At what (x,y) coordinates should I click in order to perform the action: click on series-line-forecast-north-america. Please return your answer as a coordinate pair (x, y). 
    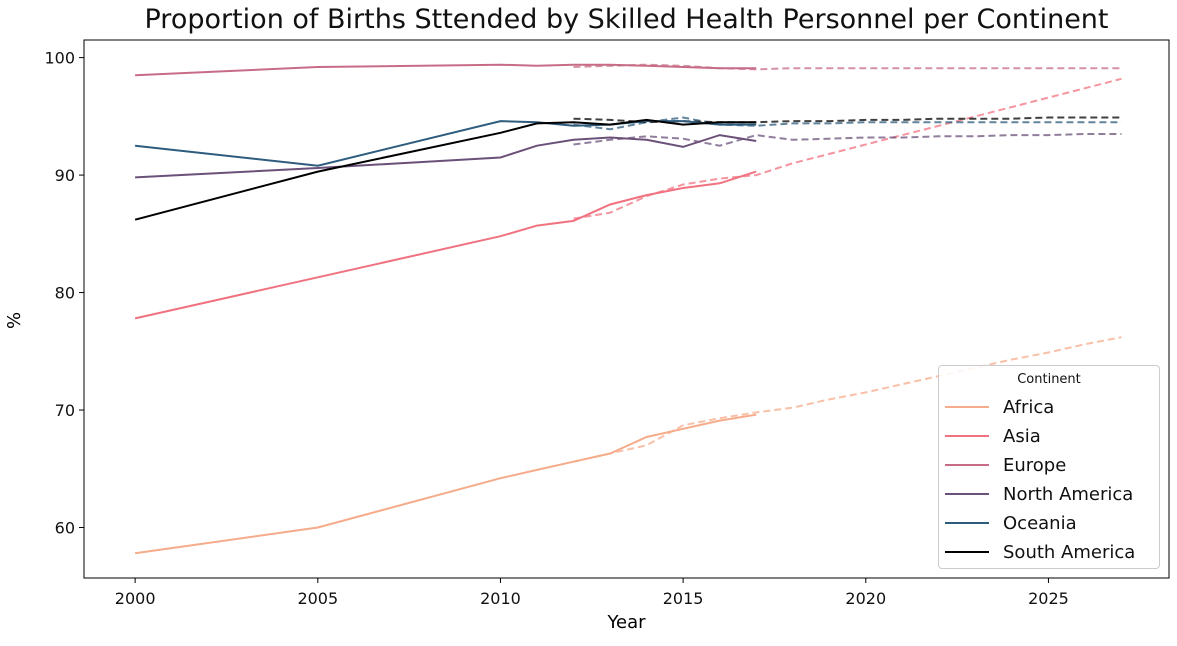
    Looking at the image, I should click on (847, 140).